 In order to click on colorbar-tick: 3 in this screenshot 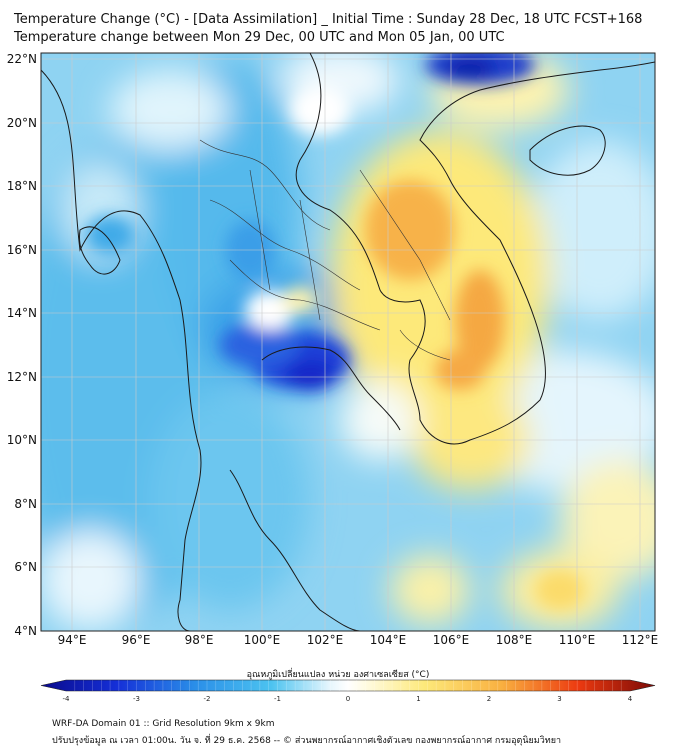, I will do `click(559, 699)`.